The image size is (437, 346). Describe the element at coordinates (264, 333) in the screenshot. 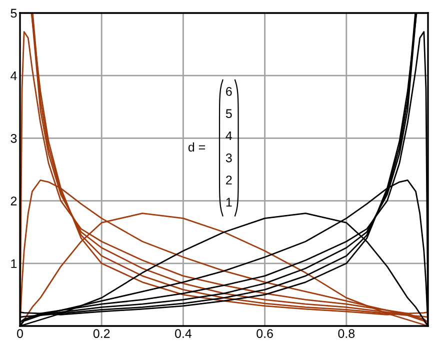

I see `x-tick-label: 0.6` at that location.